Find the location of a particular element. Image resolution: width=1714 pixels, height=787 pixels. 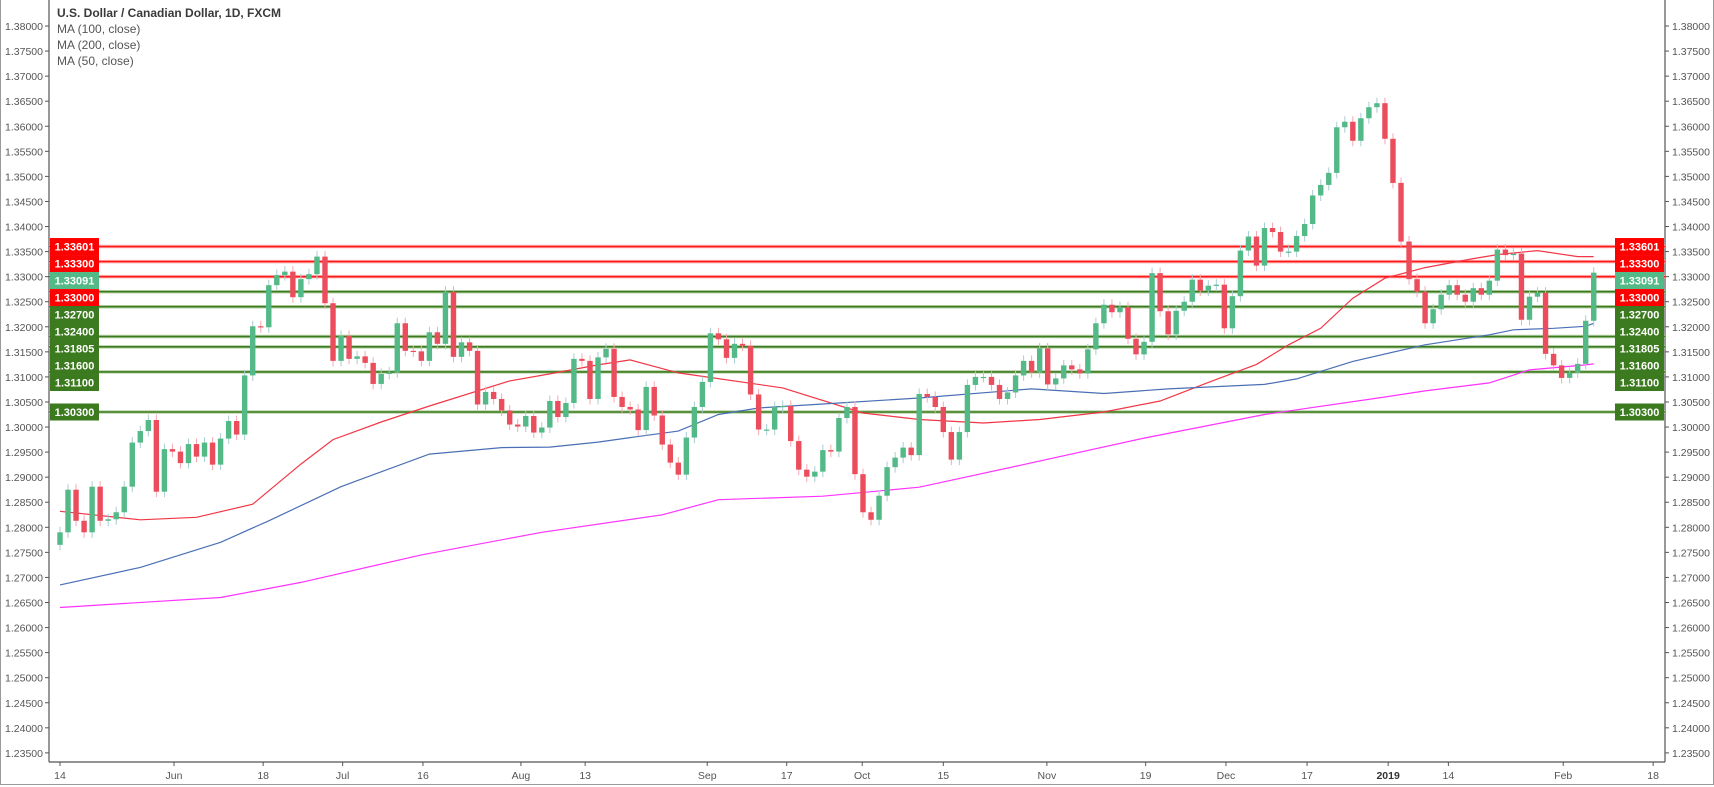

study-ma50: MA (50, close) is located at coordinates (95, 61).